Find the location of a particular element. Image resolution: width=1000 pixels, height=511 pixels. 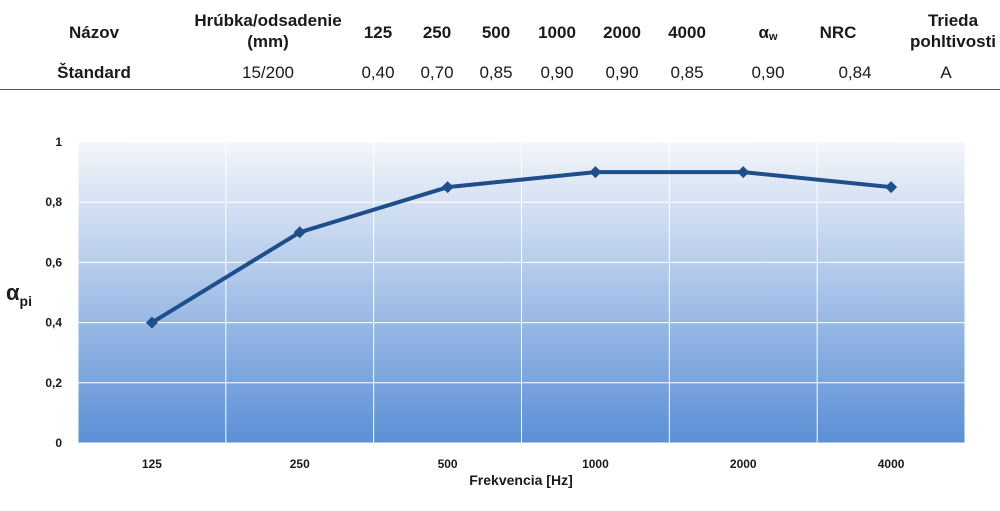

header-thickness: Hrúbka/odsadenie (mm) is located at coordinates (267, 31).